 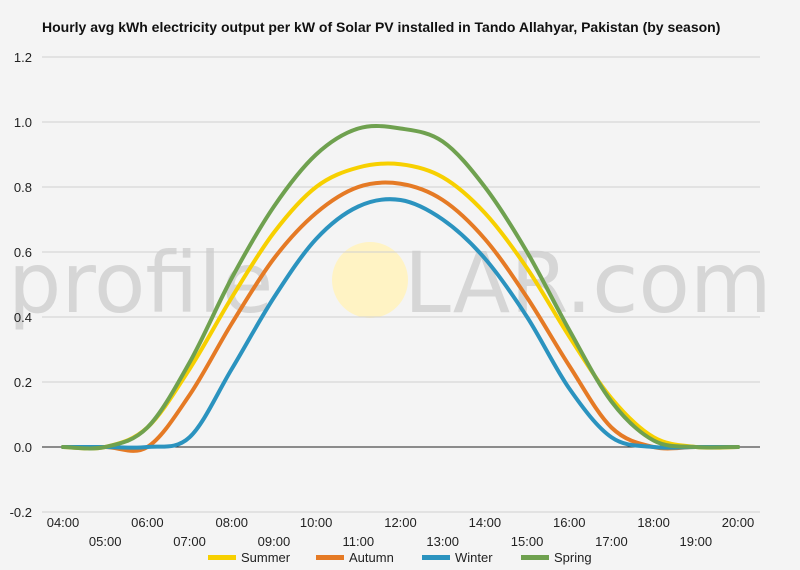 I want to click on x-tick-label: 11:00, so click(x=359, y=541).